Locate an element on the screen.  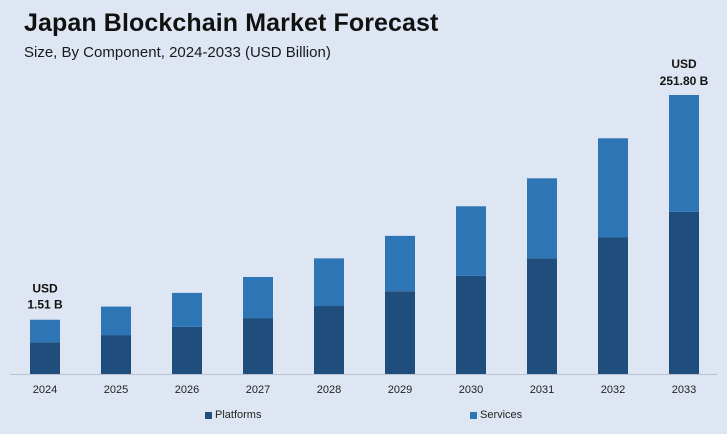
bar-services-2032 is located at coordinates (613, 188).